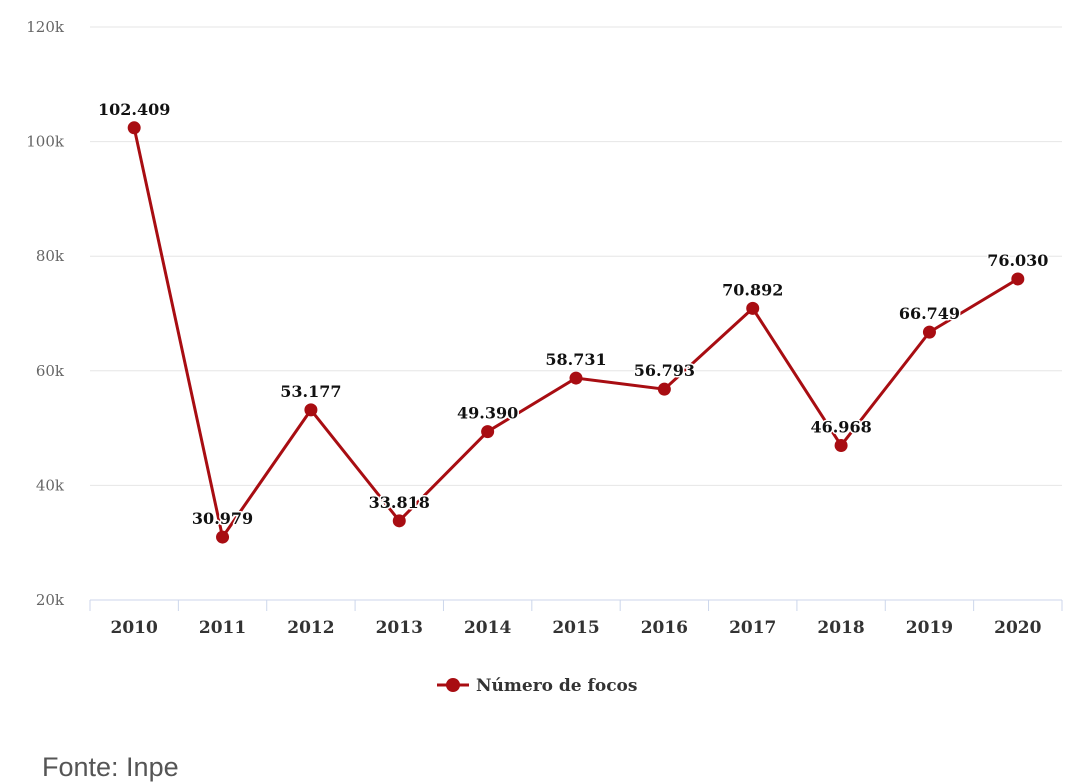  Describe the element at coordinates (929, 628) in the screenshot. I see `x-tick-label: 2019` at that location.